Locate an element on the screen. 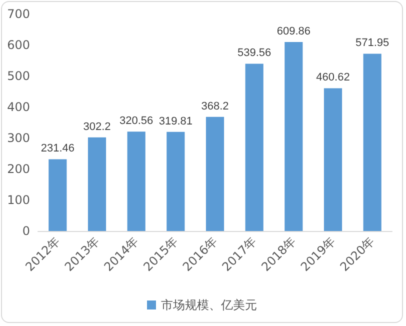 The width and height of the screenshot is (406, 326). data-label: 368.2 is located at coordinates (215, 106).